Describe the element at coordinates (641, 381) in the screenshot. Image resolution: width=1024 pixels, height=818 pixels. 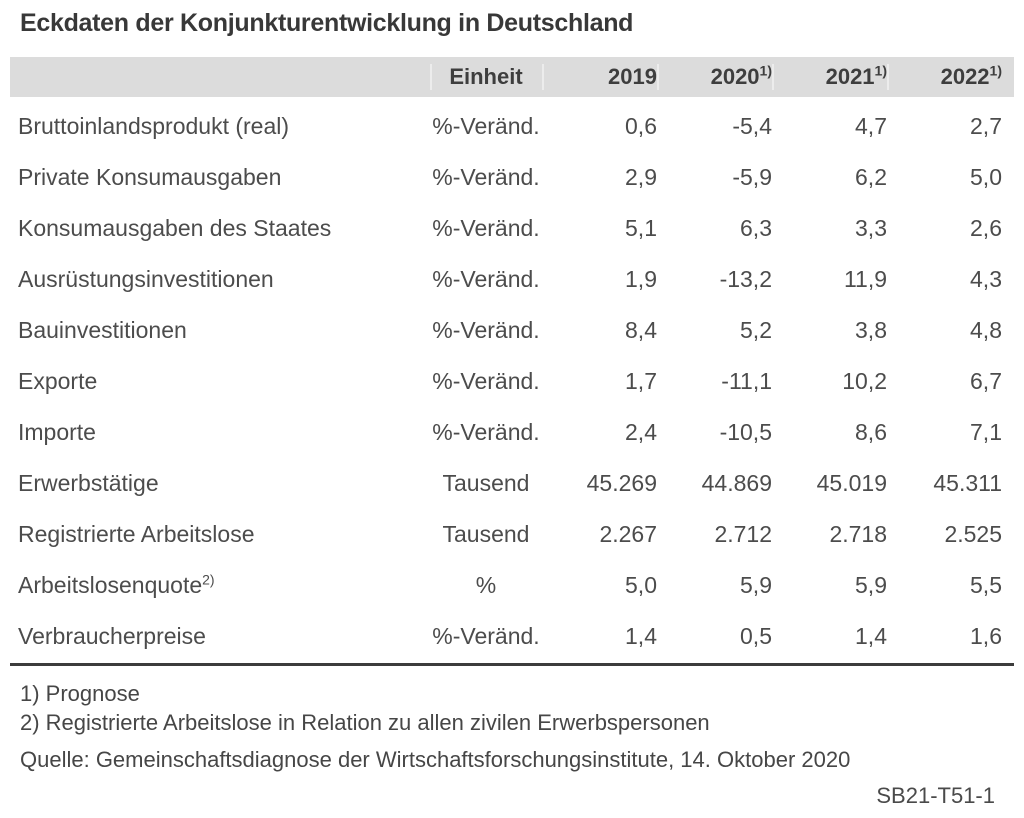
I see `row-value: 1,7` at that location.